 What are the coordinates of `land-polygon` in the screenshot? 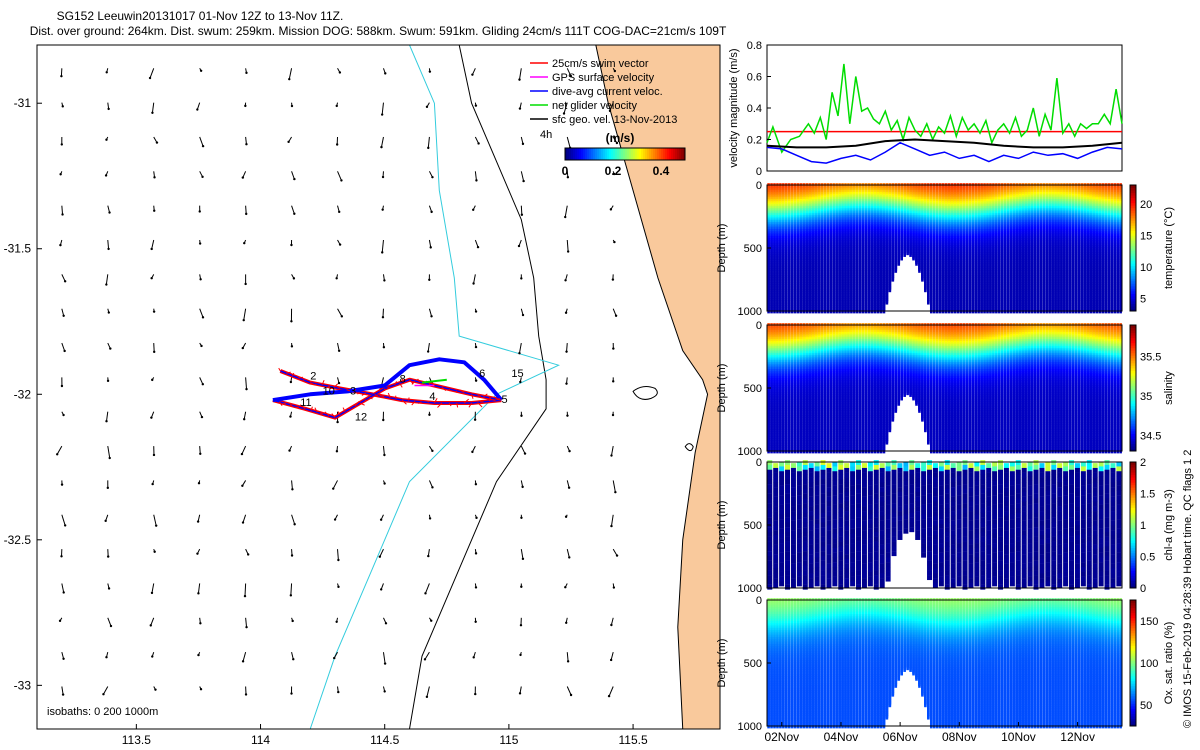 It's located at (657, 387).